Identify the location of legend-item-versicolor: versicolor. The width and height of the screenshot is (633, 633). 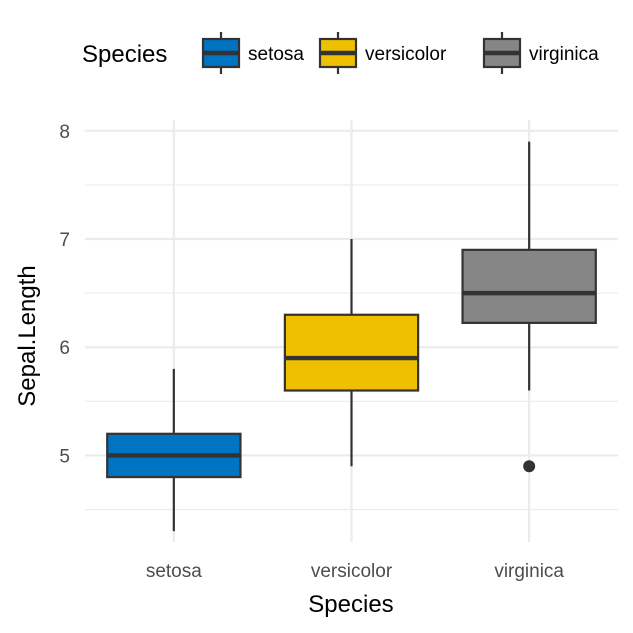
(382, 53).